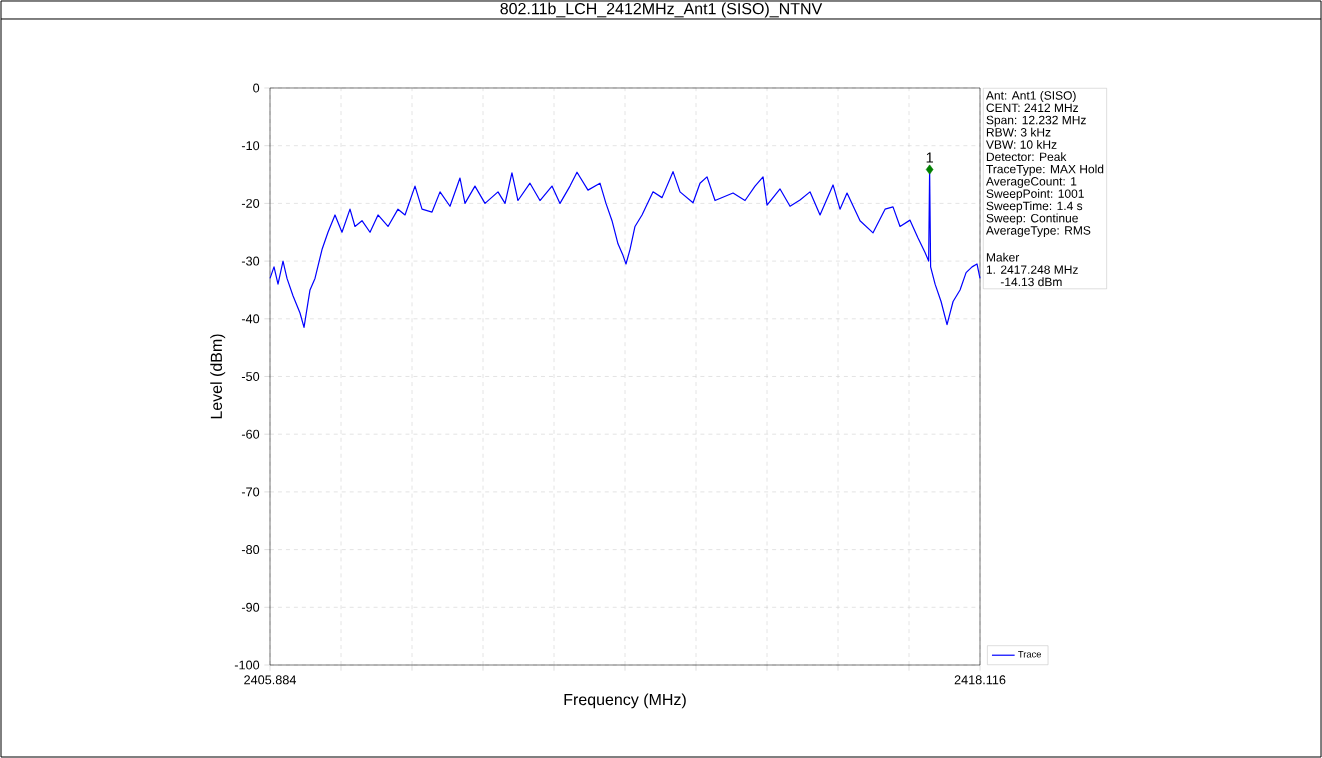 Image resolution: width=1322 pixels, height=758 pixels. Describe the element at coordinates (1026, 157) in the screenshot. I see `text: Detector: Peak` at that location.